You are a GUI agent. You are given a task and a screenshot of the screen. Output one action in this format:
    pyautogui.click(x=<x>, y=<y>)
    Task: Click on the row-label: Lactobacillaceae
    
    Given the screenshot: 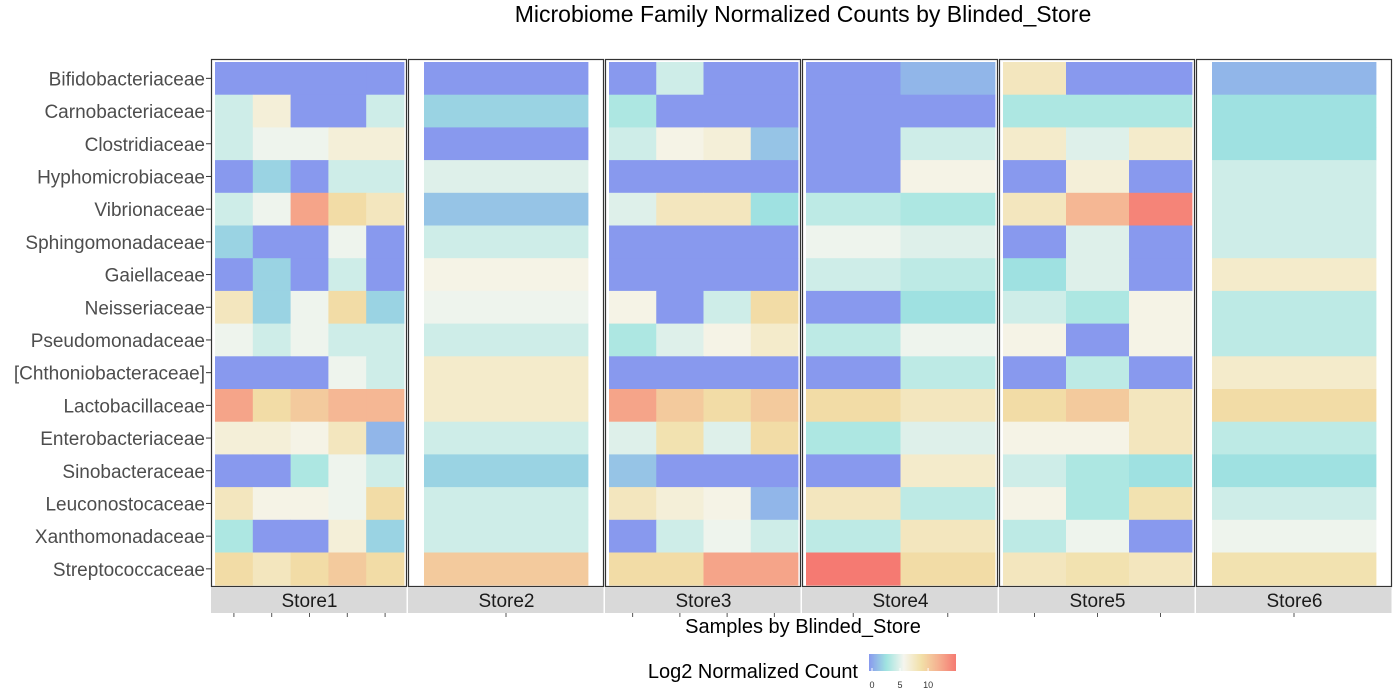 What is the action you would take?
    pyautogui.click(x=134, y=406)
    